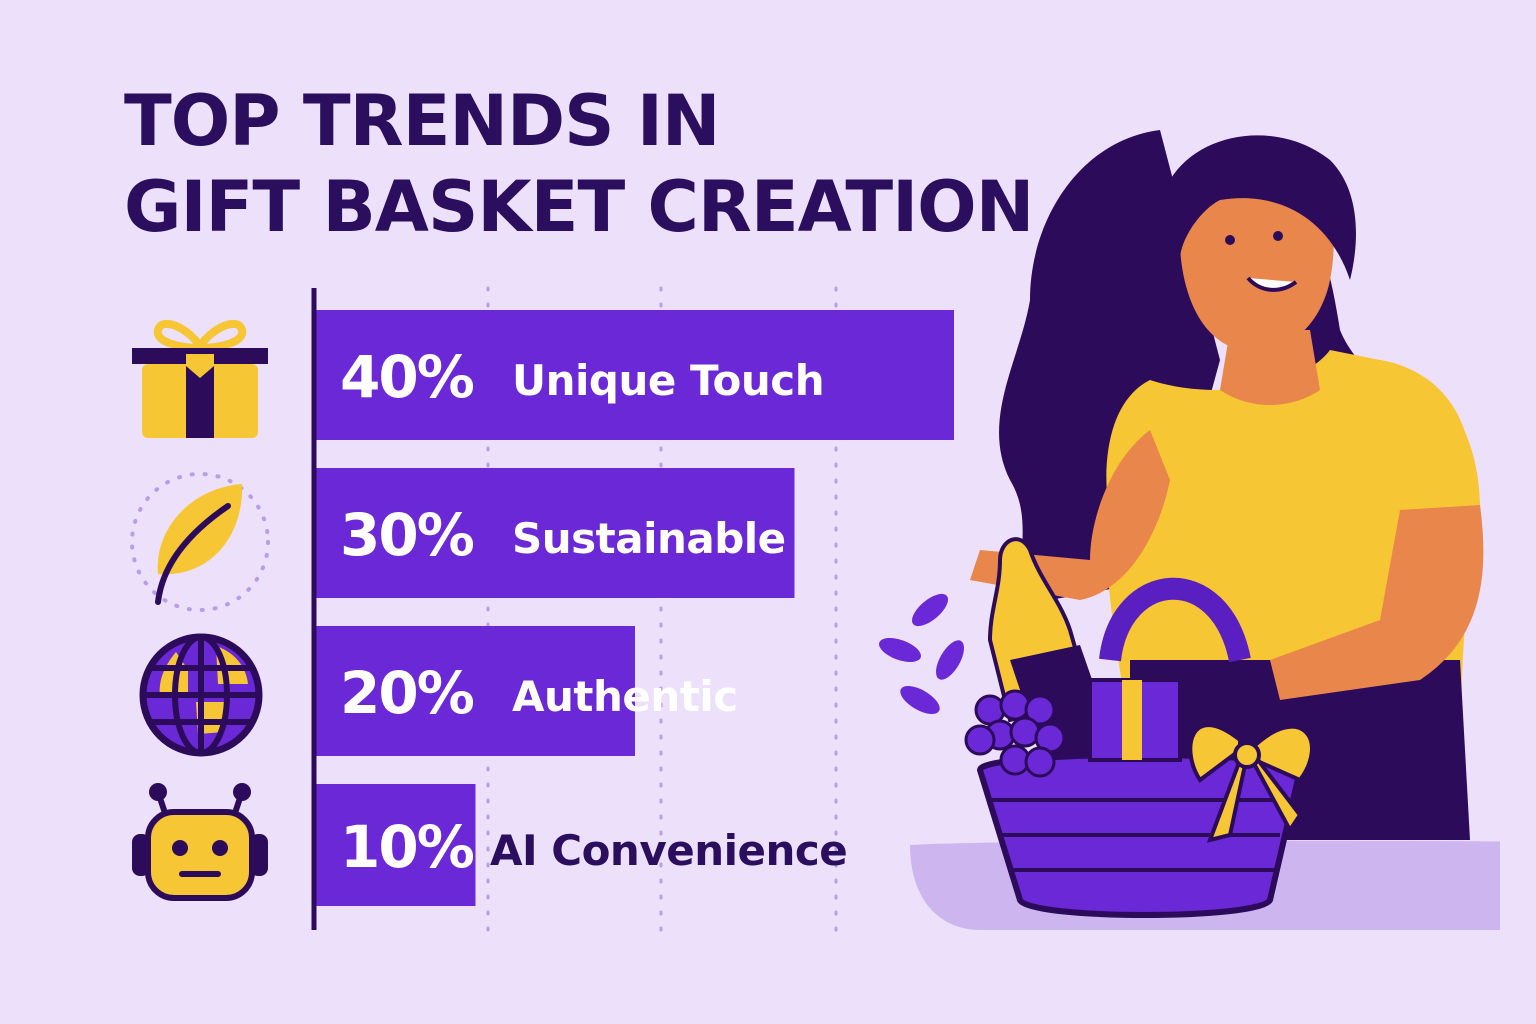 The image size is (1536, 1024). Describe the element at coordinates (200, 842) in the screenshot. I see `robot-icon` at that location.